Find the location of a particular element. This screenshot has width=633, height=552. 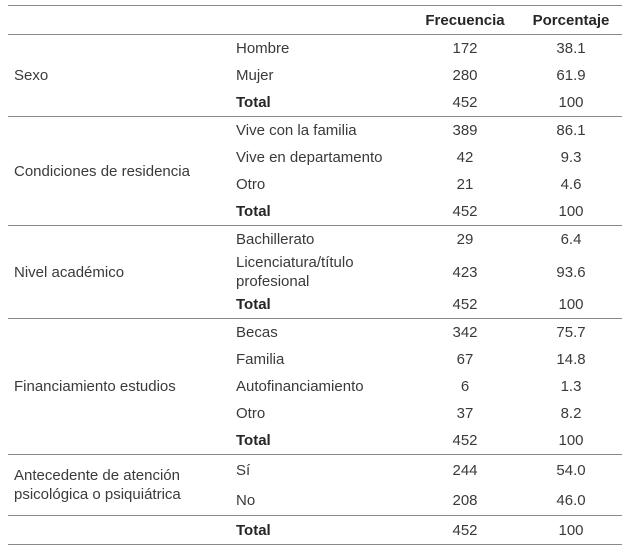

table-row: Mujer 280 61.9 is located at coordinates (315, 75).